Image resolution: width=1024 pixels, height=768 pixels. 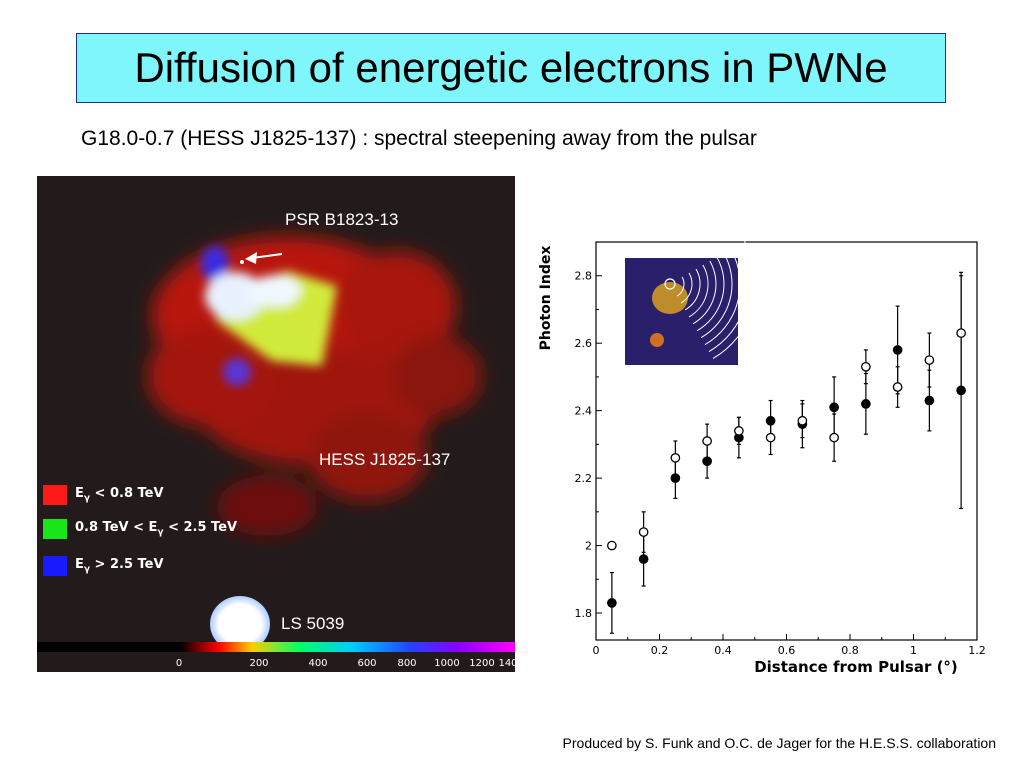 I want to click on legend-item-low-energy: Eγ < 0.8 TeV, so click(x=103, y=495).